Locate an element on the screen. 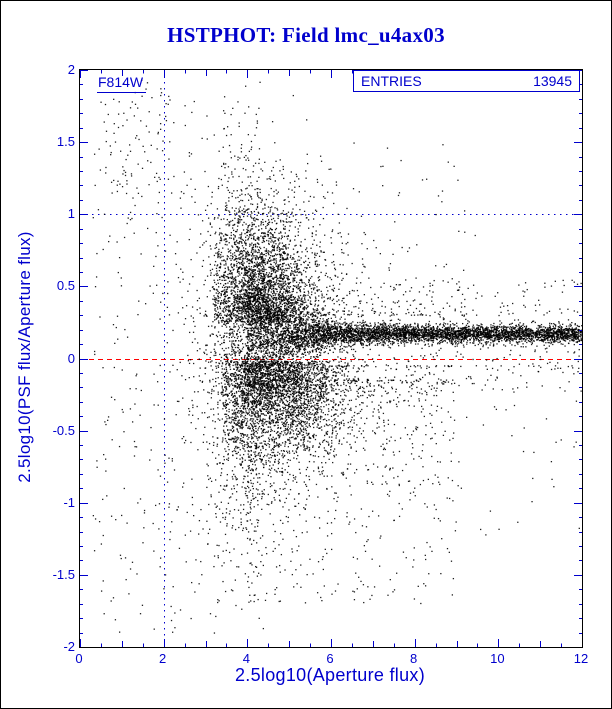 The height and width of the screenshot is (709, 612). x-tick-label: 6 is located at coordinates (330, 658).